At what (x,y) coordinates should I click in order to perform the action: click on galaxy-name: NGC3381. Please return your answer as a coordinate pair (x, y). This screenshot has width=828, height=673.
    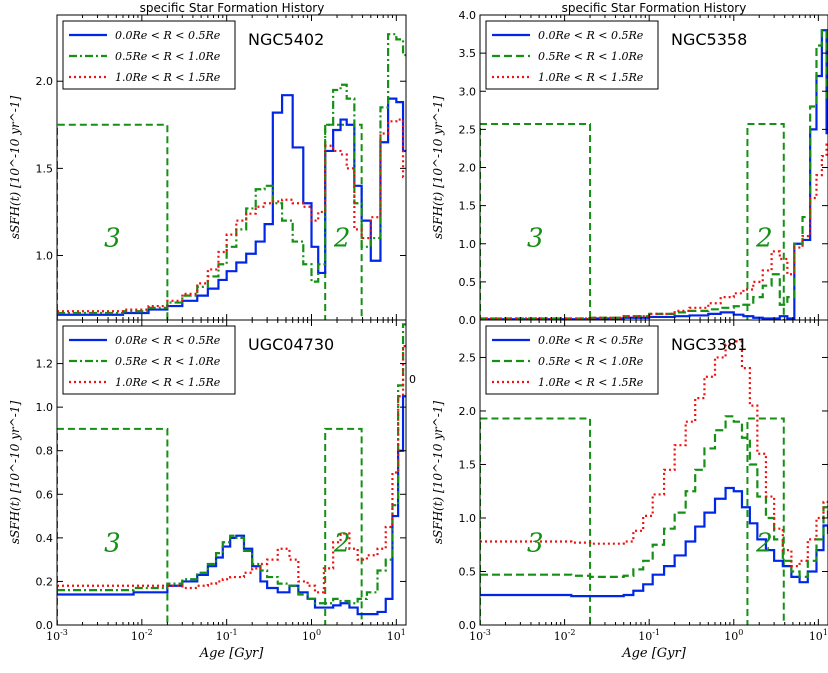
    Looking at the image, I should click on (709, 344).